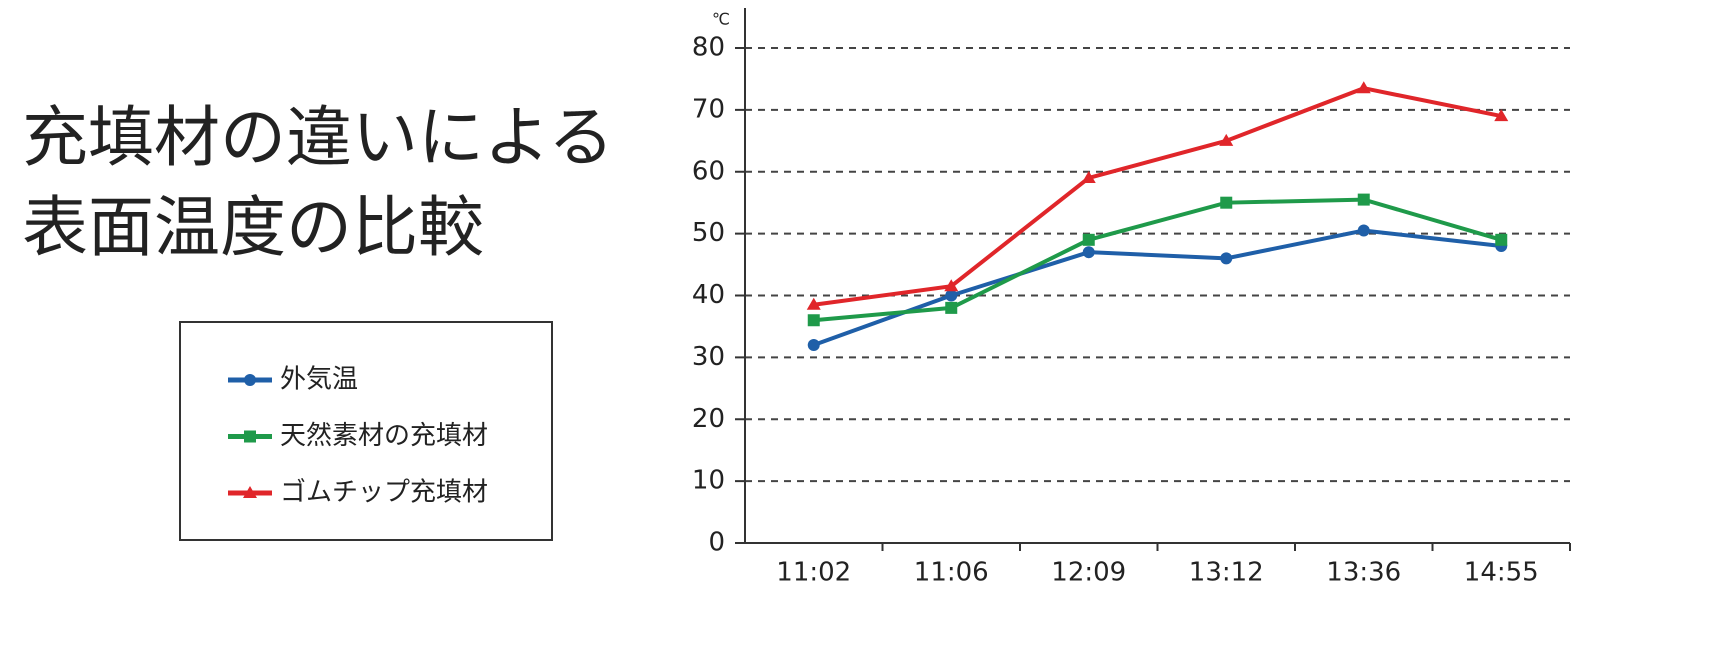  I want to click on y-tick-label: 70, so click(708, 109).